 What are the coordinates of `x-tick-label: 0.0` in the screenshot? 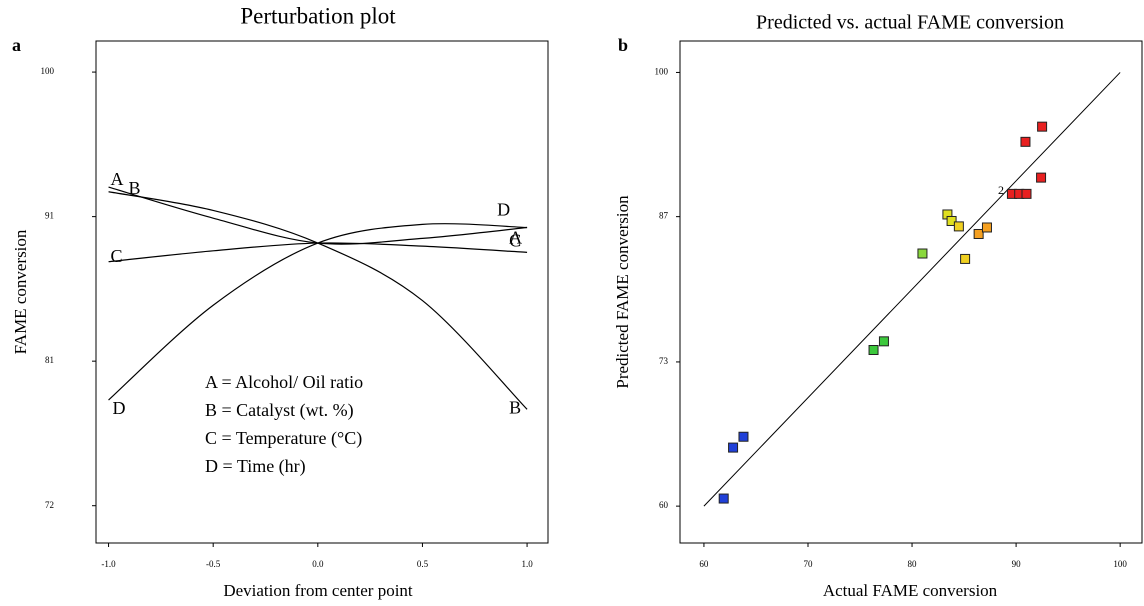 It's located at (318, 564).